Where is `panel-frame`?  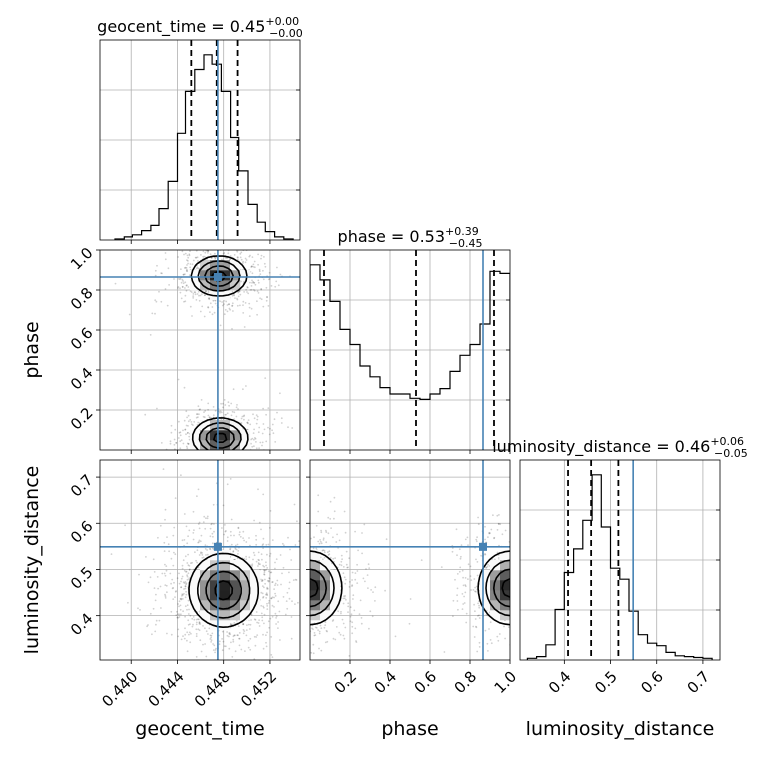 panel-frame is located at coordinates (200, 350).